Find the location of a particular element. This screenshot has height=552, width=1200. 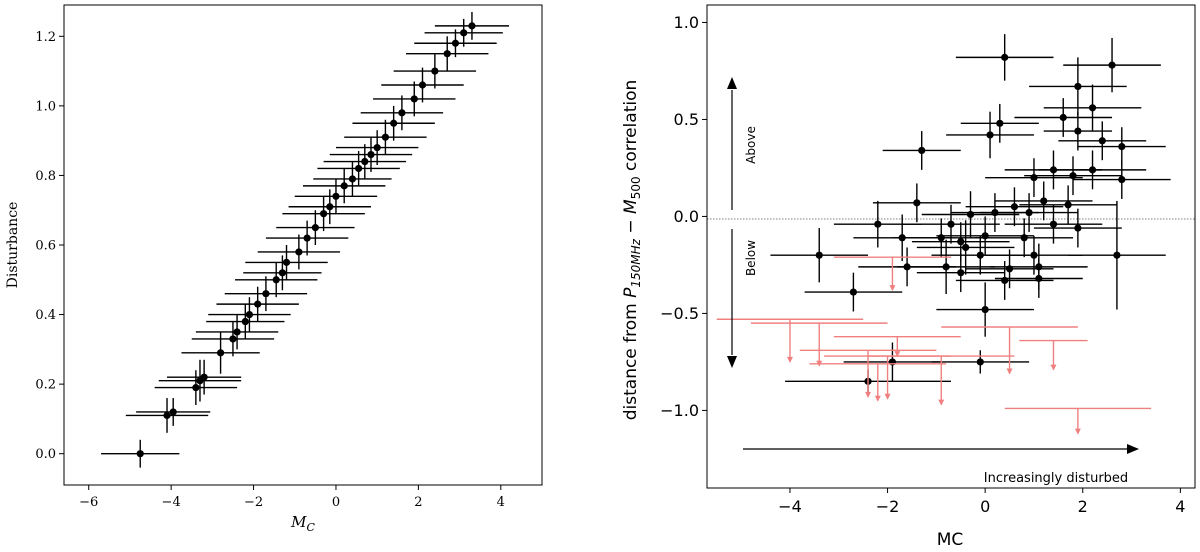

right-y-ticks: −1.0 −0.5 0.0 0.5 1.0 is located at coordinates (683, 216).